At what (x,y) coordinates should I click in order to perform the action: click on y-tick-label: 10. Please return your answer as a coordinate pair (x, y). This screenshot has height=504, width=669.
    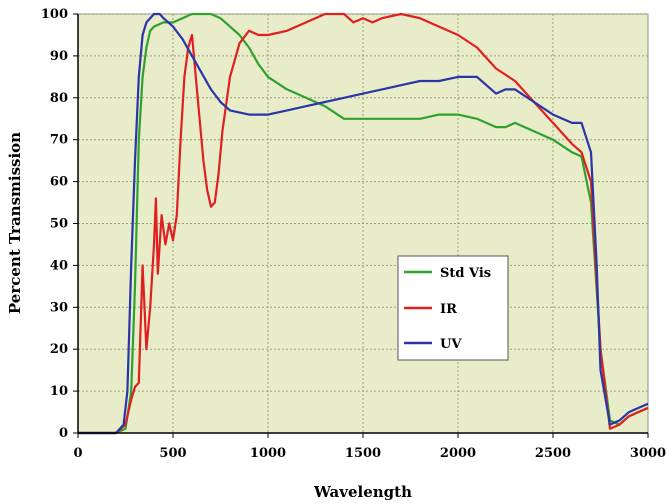
    Looking at the image, I should click on (59, 391).